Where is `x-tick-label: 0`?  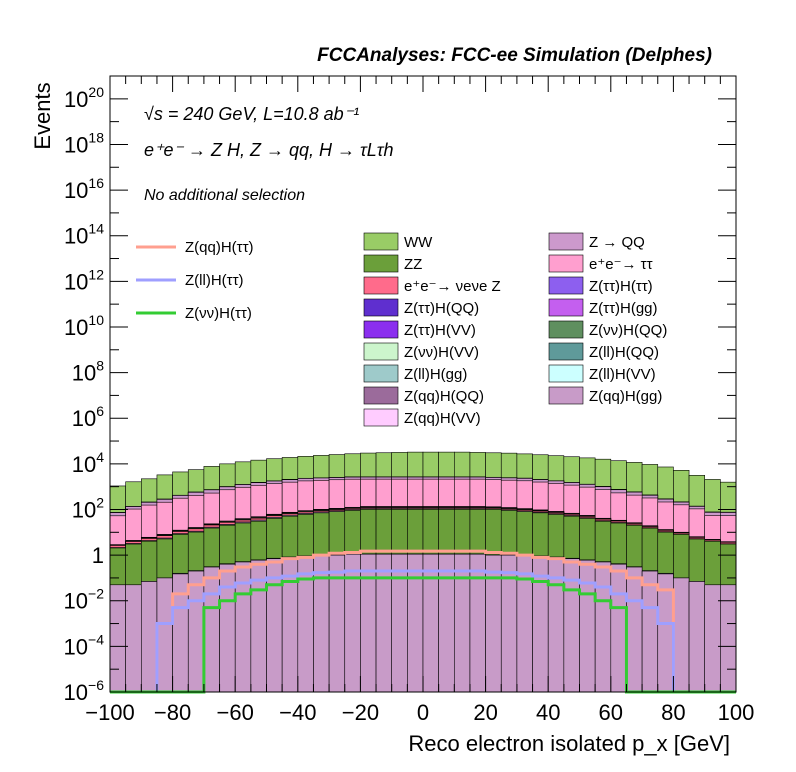 x-tick-label: 0 is located at coordinates (423, 712).